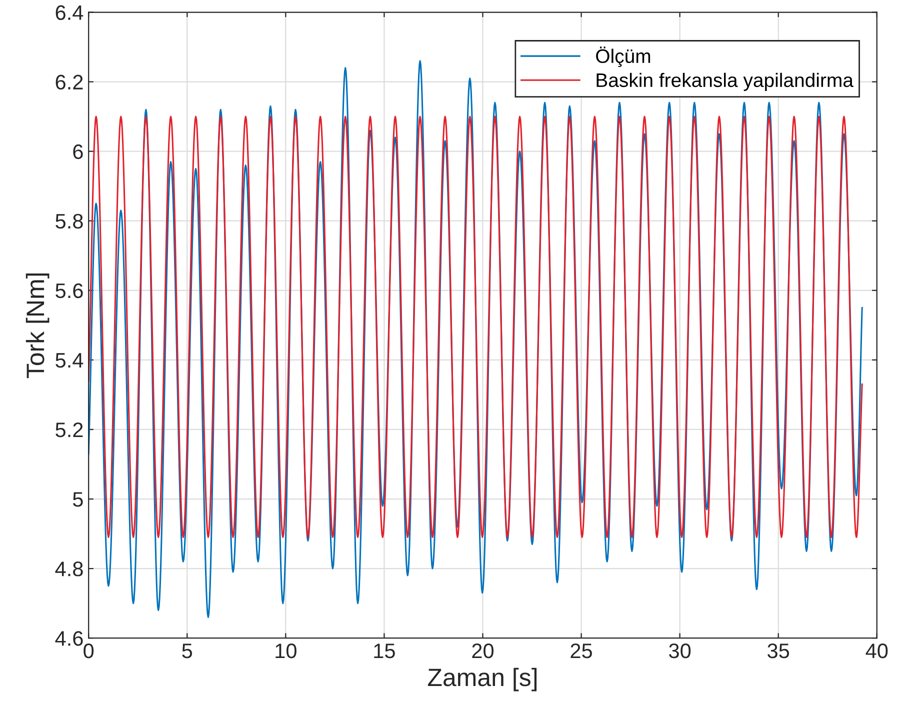  Describe the element at coordinates (482, 680) in the screenshot. I see `x-axis-title: Zaman [s]` at that location.